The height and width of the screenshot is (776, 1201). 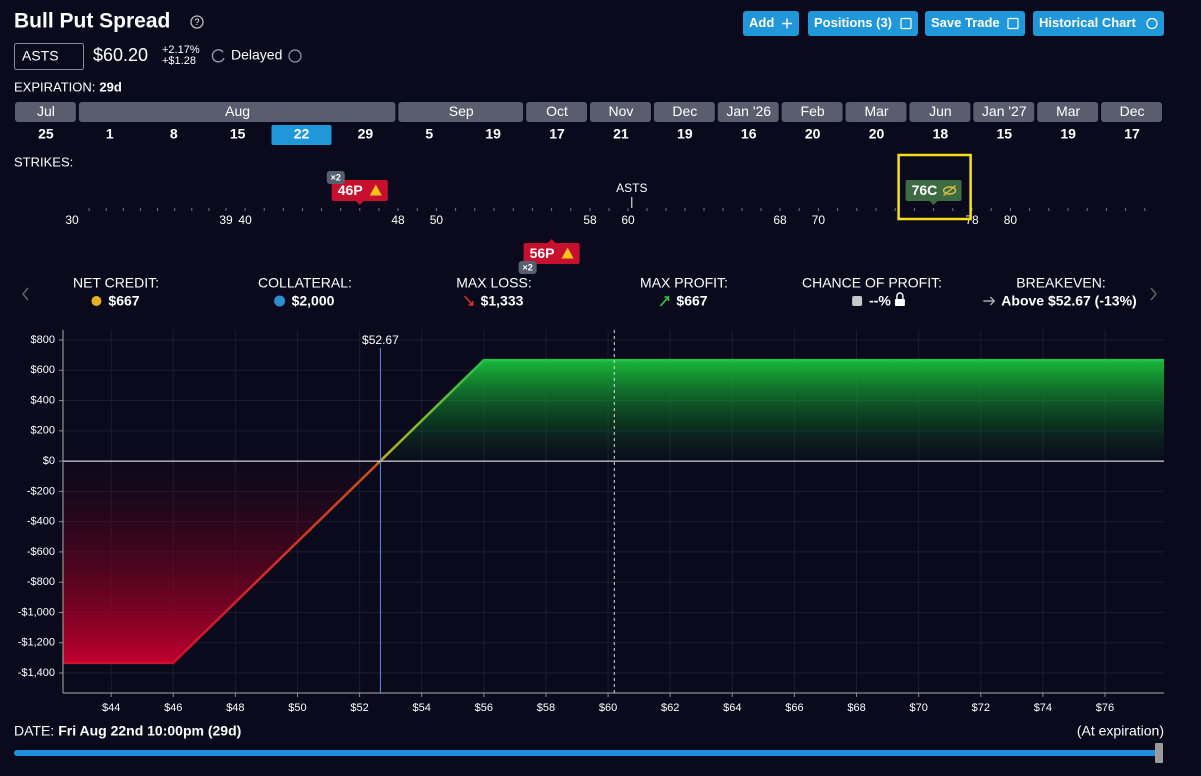 I want to click on month-label: Jan '27, so click(x=1004, y=111).